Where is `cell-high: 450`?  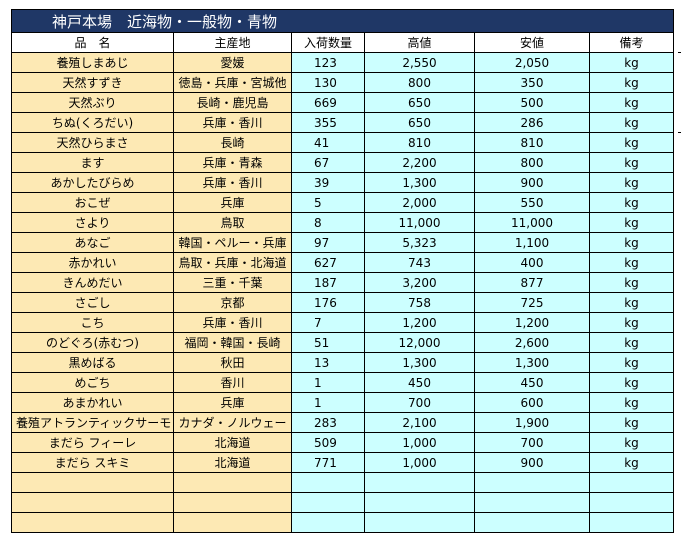 cell-high: 450 is located at coordinates (419, 382).